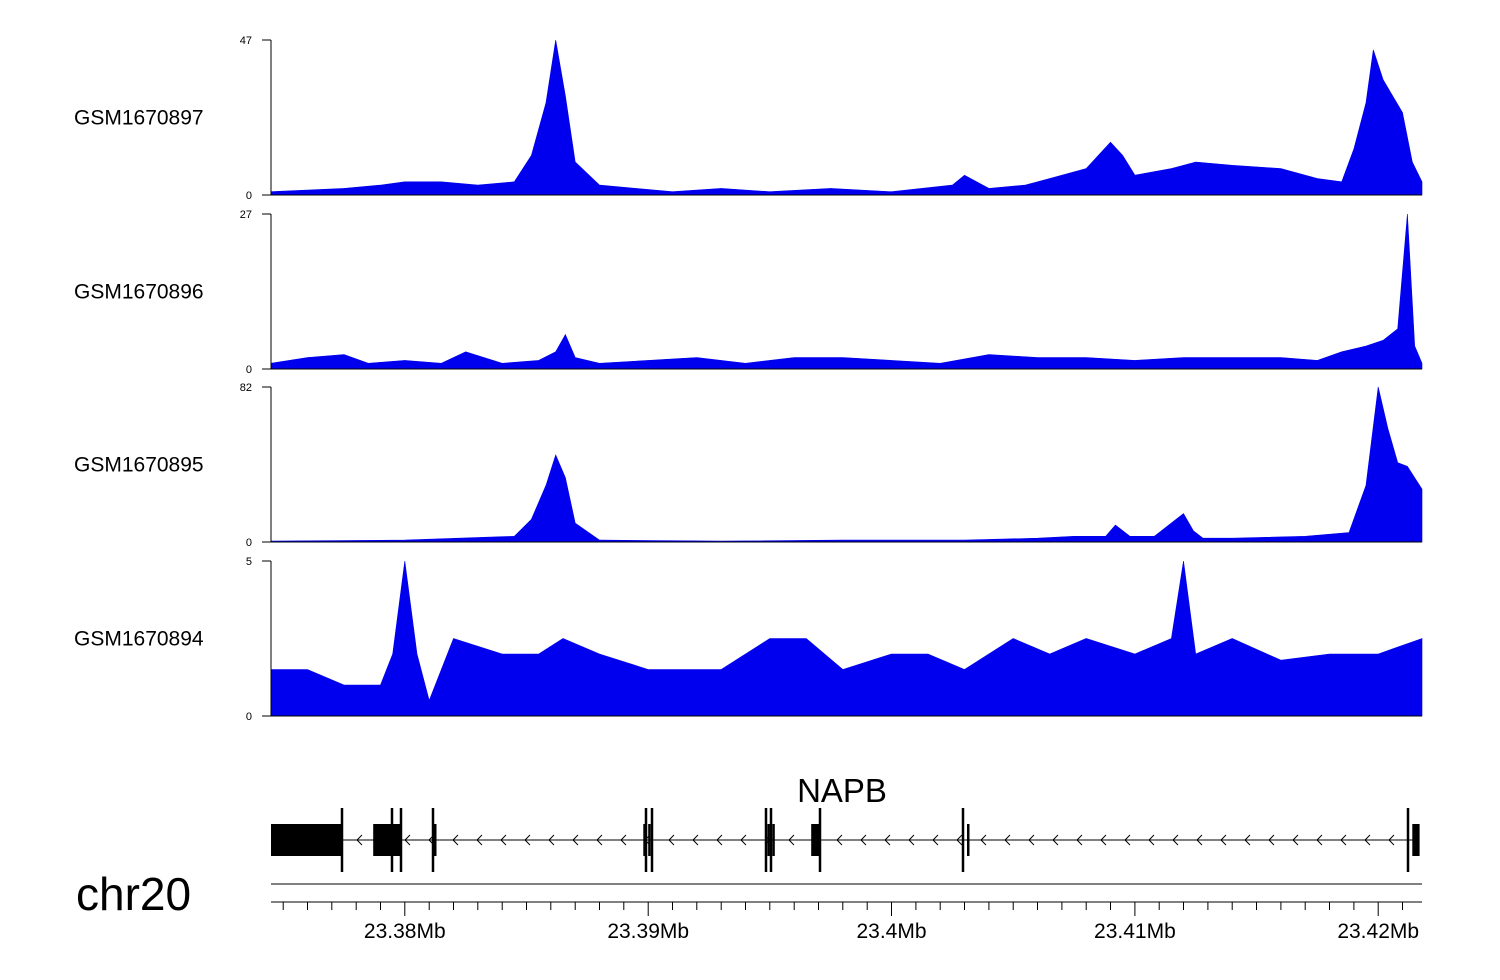 The width and height of the screenshot is (1500, 980). I want to click on genomic-axis: 23.38Mb 23.39Mb 23.4Mb 23.41Mb 23.42Mb, so click(846, 913).